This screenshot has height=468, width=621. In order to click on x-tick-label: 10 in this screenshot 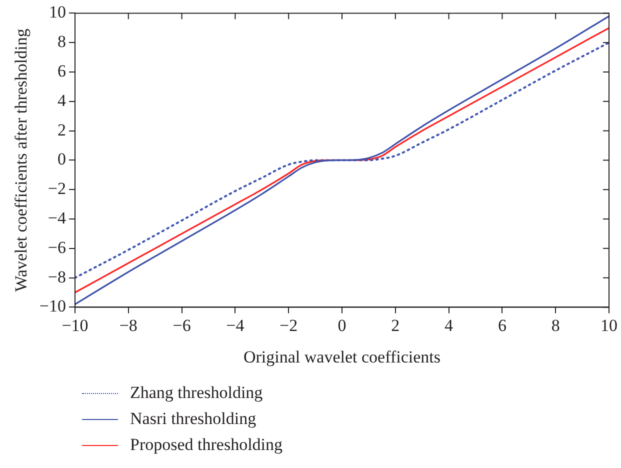, I will do `click(609, 325)`.